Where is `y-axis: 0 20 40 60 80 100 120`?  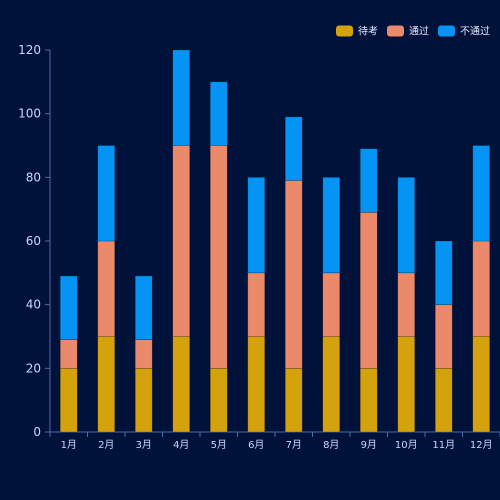 y-axis: 0 20 40 60 80 100 120 is located at coordinates (34, 241).